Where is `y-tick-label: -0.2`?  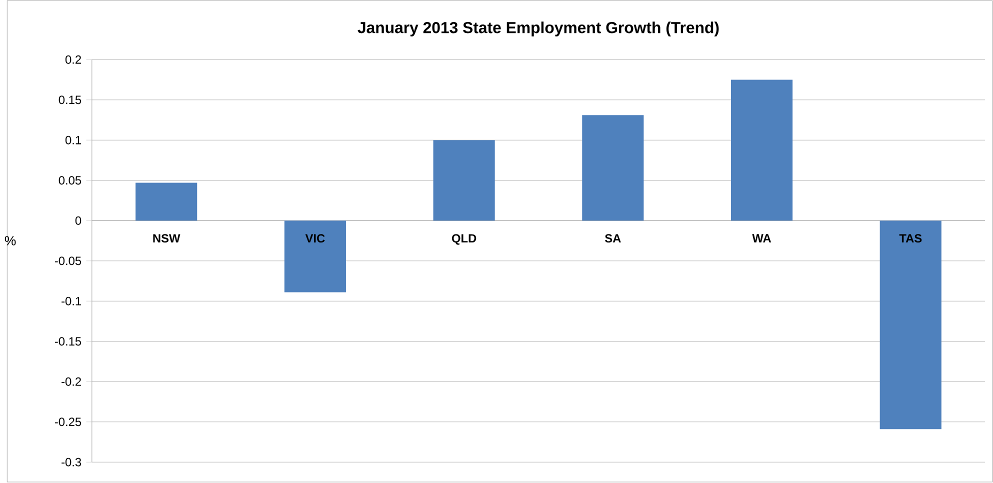
y-tick-label: -0.2 is located at coordinates (71, 382).